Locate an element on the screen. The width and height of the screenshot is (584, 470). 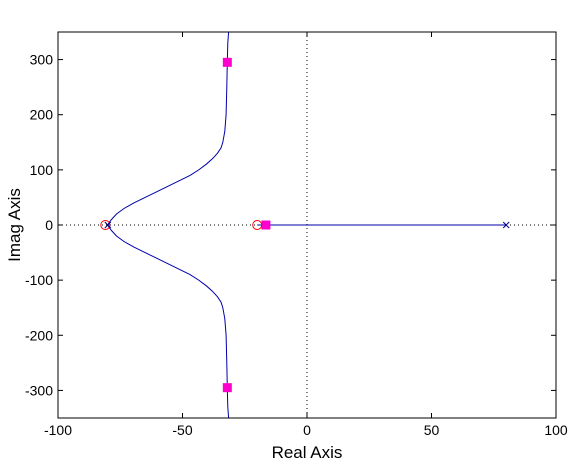
poles is located at coordinates (307, 225).